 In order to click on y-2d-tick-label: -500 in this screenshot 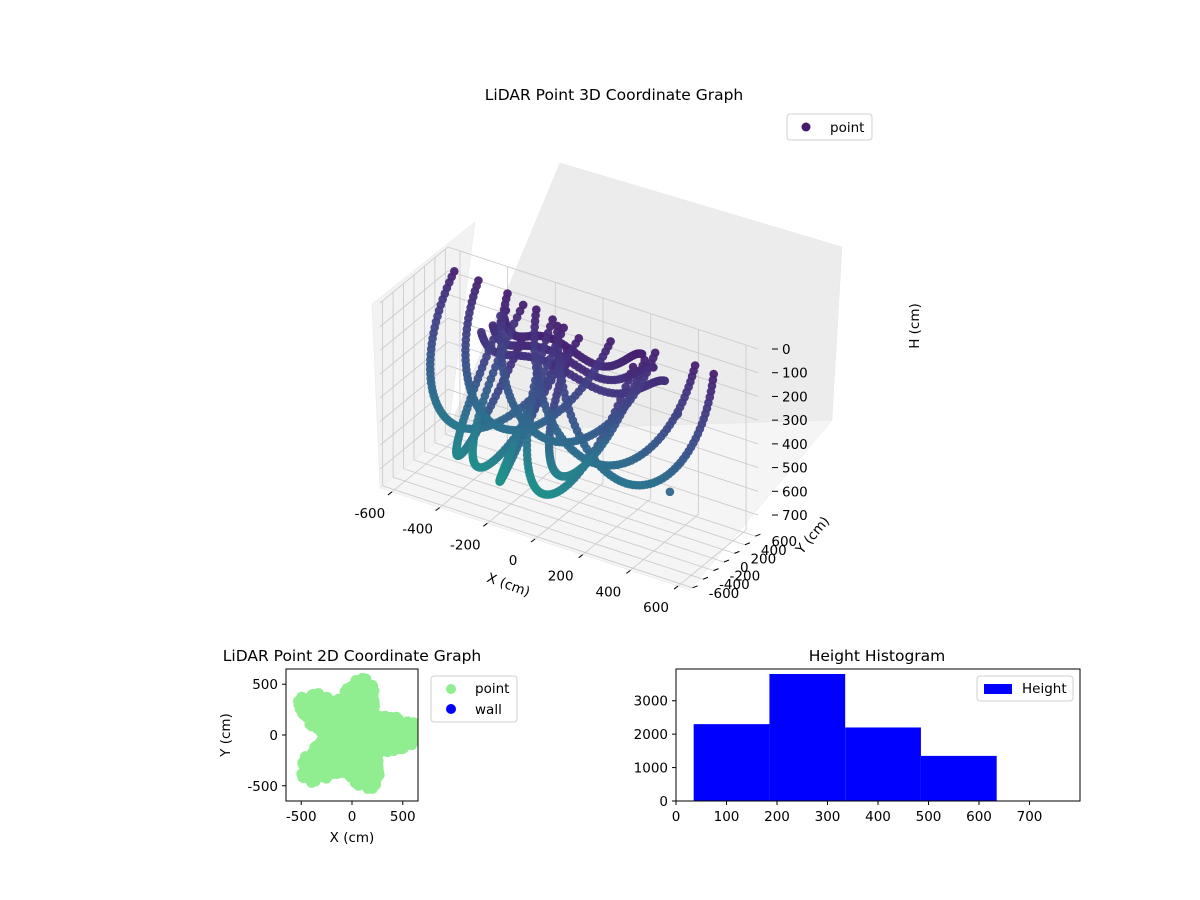, I will do `click(262, 787)`.